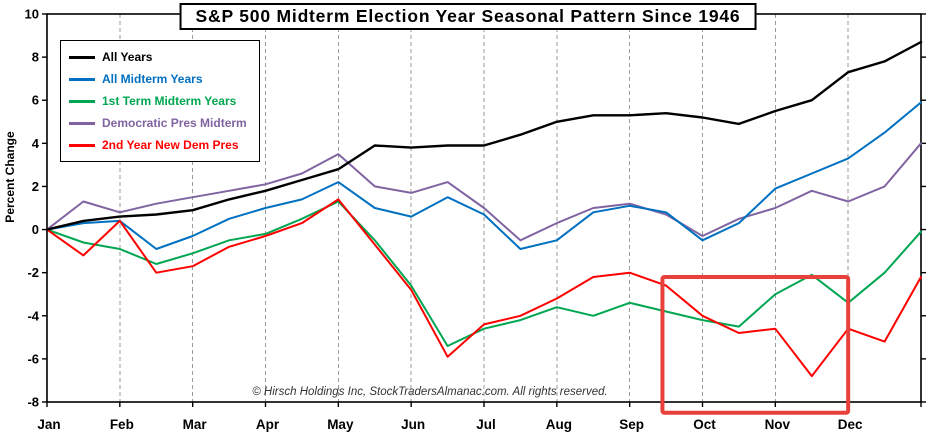 This screenshot has width=936, height=448. I want to click on legend-item-all-years: All Years, so click(158, 57).